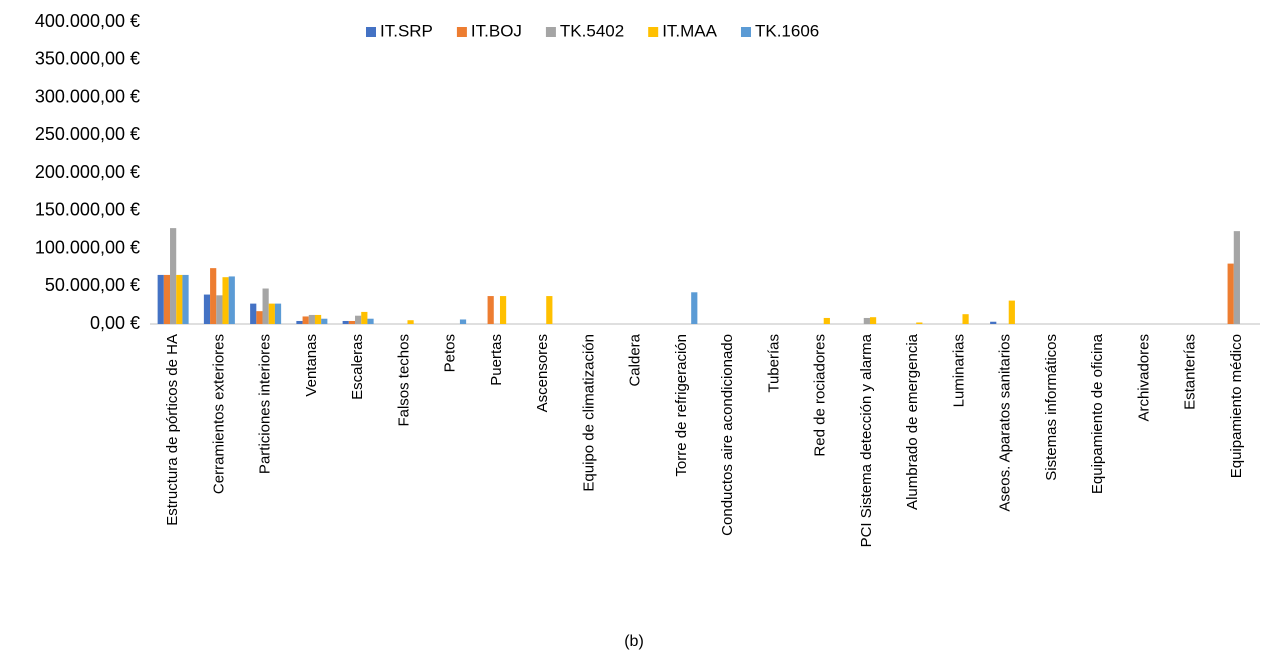 The image size is (1267, 657). Describe the element at coordinates (265, 404) in the screenshot. I see `x-tick-label: Particiones interiores` at that location.